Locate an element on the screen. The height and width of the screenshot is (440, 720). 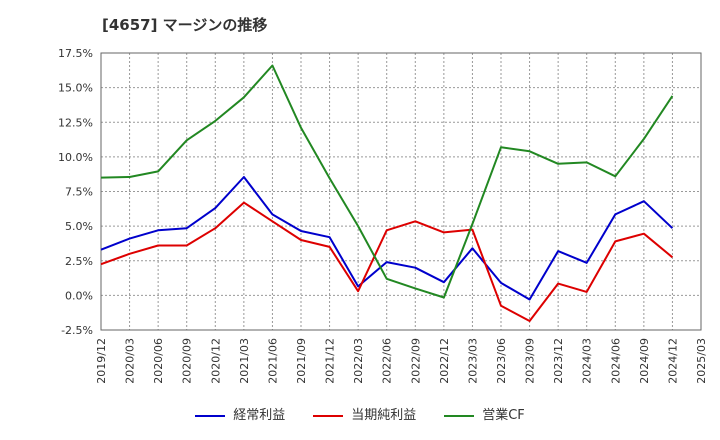
legend-item: 経常利益 is located at coordinates (240, 413).